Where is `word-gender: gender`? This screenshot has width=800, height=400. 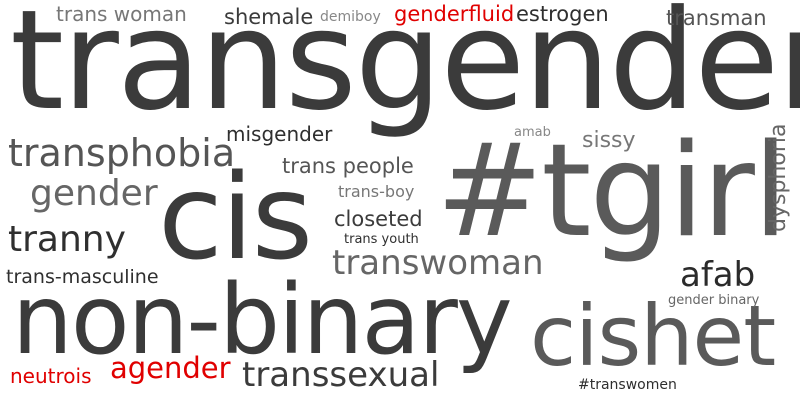
word-gender: gender is located at coordinates (94, 193).